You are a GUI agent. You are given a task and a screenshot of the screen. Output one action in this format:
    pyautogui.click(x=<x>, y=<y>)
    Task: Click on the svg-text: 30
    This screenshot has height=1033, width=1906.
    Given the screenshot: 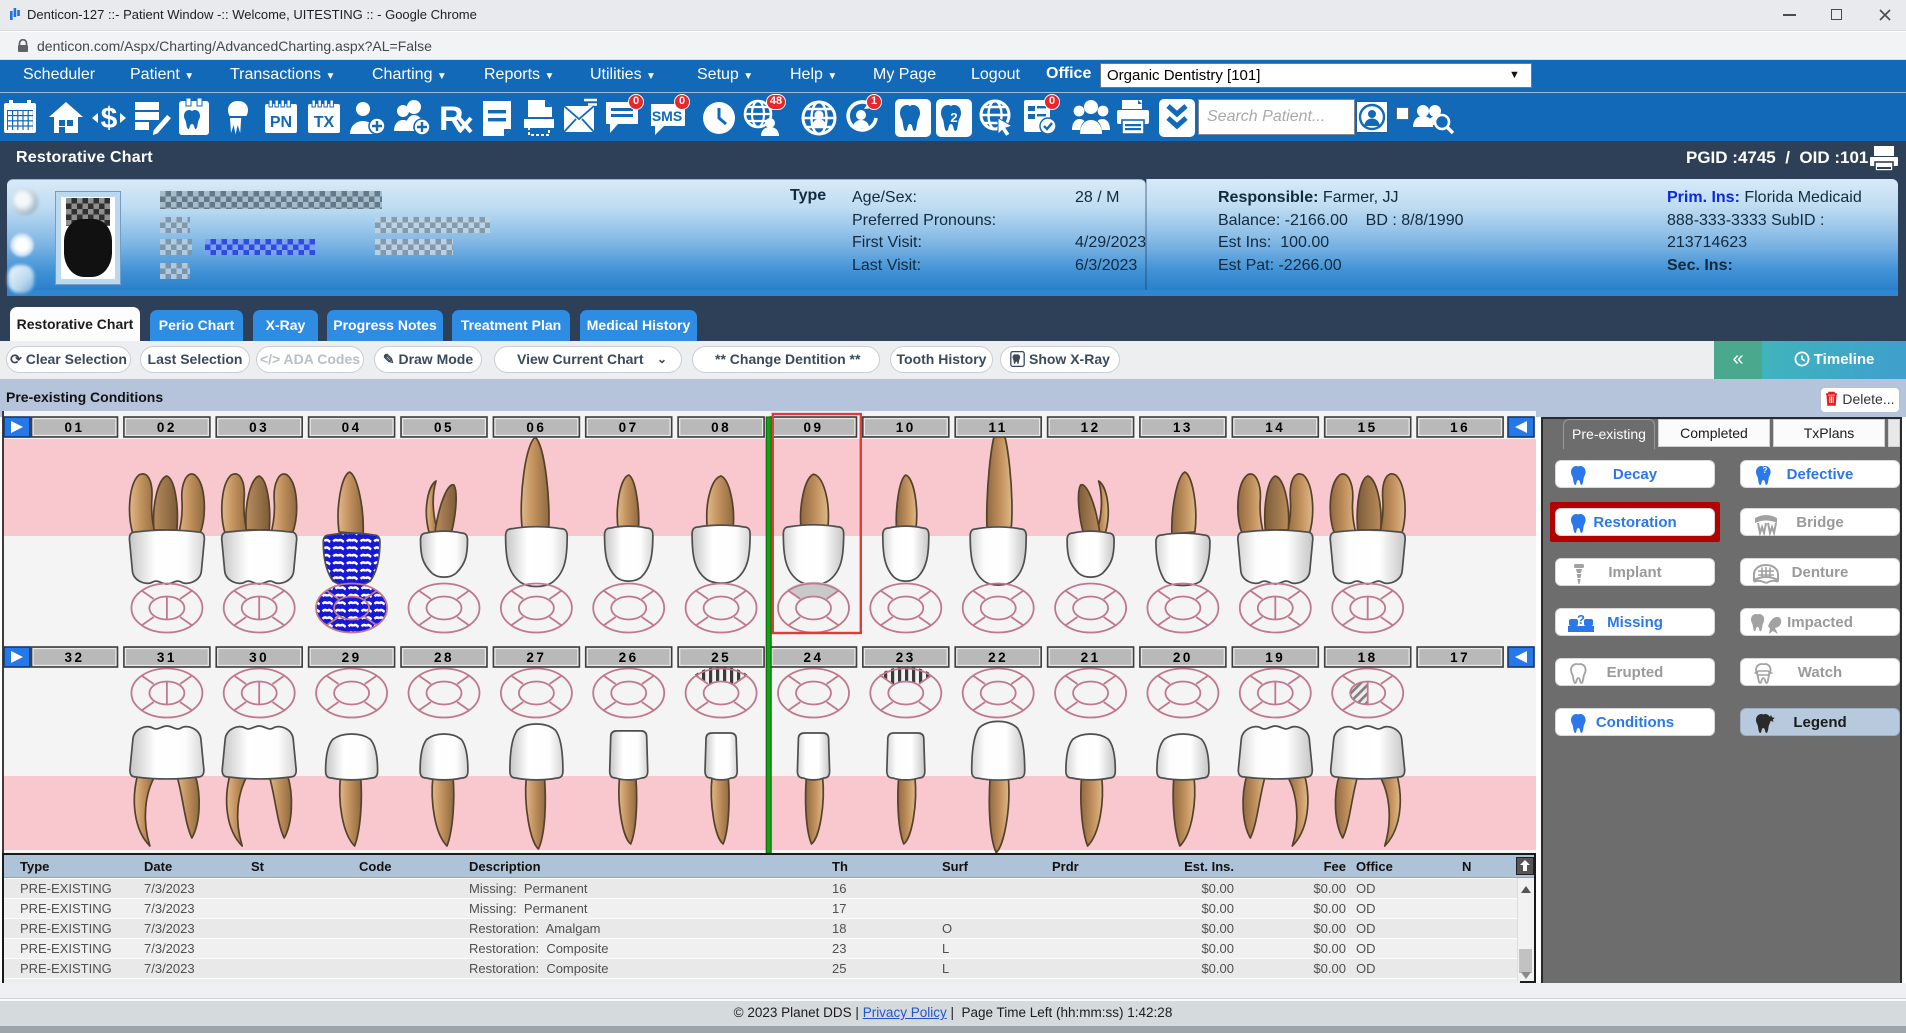 What is the action you would take?
    pyautogui.click(x=259, y=657)
    